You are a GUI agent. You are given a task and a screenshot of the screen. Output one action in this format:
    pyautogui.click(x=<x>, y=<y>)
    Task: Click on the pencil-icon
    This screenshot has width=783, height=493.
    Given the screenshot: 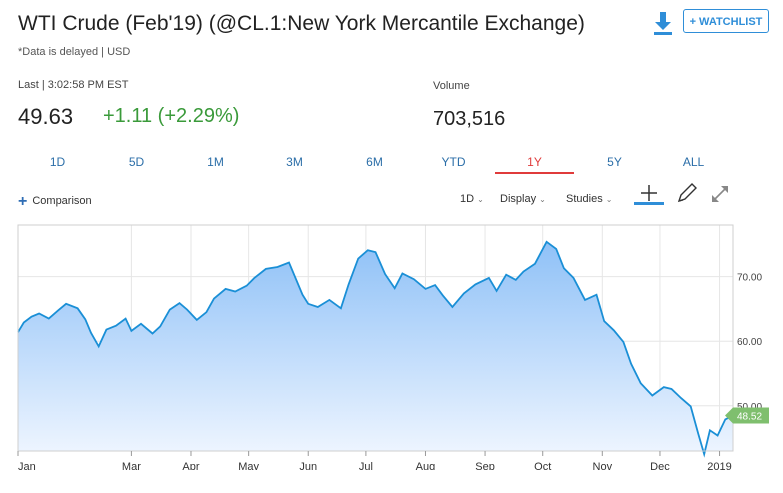 What is the action you would take?
    pyautogui.click(x=687, y=194)
    